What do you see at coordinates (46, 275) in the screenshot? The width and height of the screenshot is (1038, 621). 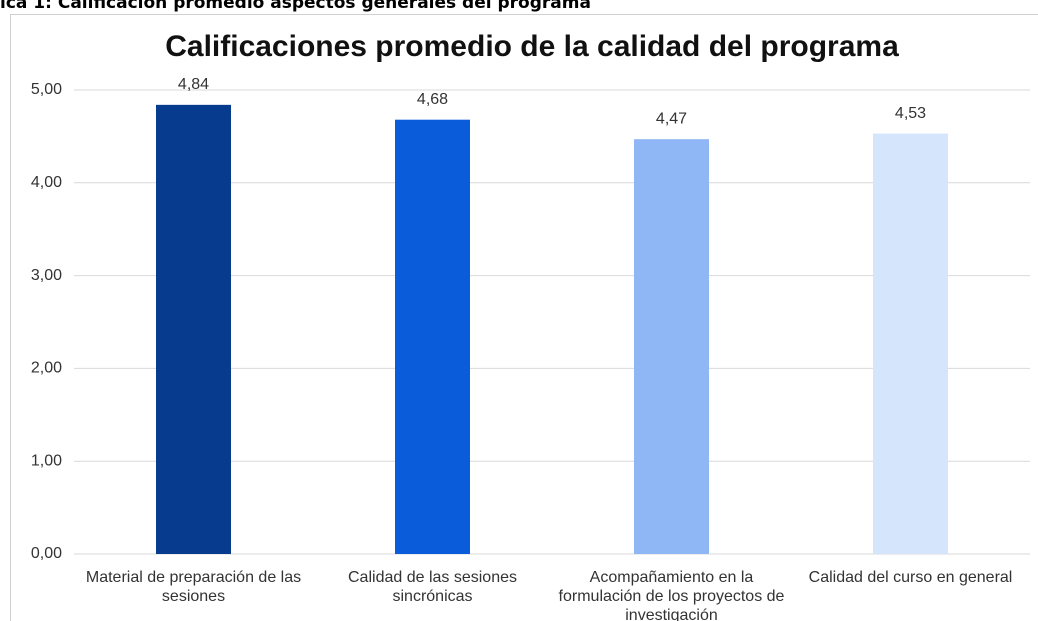 I see `y-tick-label: 3,00` at bounding box center [46, 275].